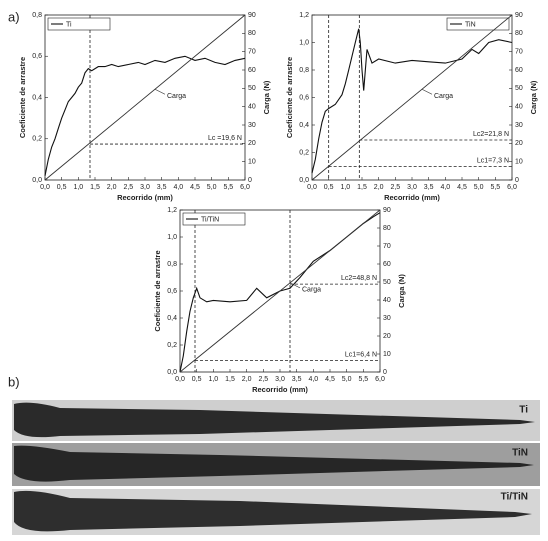 Image resolution: width=548 pixels, height=541 pixels. I want to click on legend-label: Ti/TiN, so click(210, 219).